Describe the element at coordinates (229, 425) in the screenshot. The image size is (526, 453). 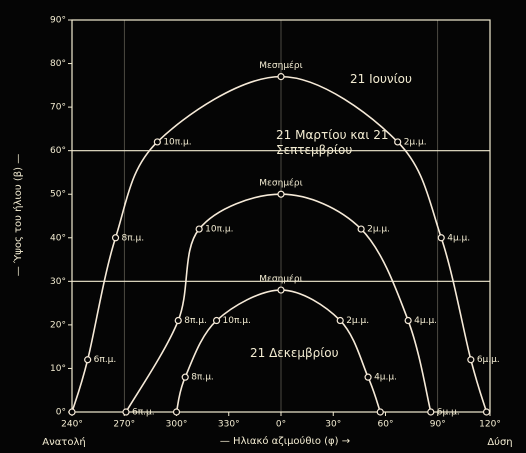
I see `x-tick-label: 330°` at that location.